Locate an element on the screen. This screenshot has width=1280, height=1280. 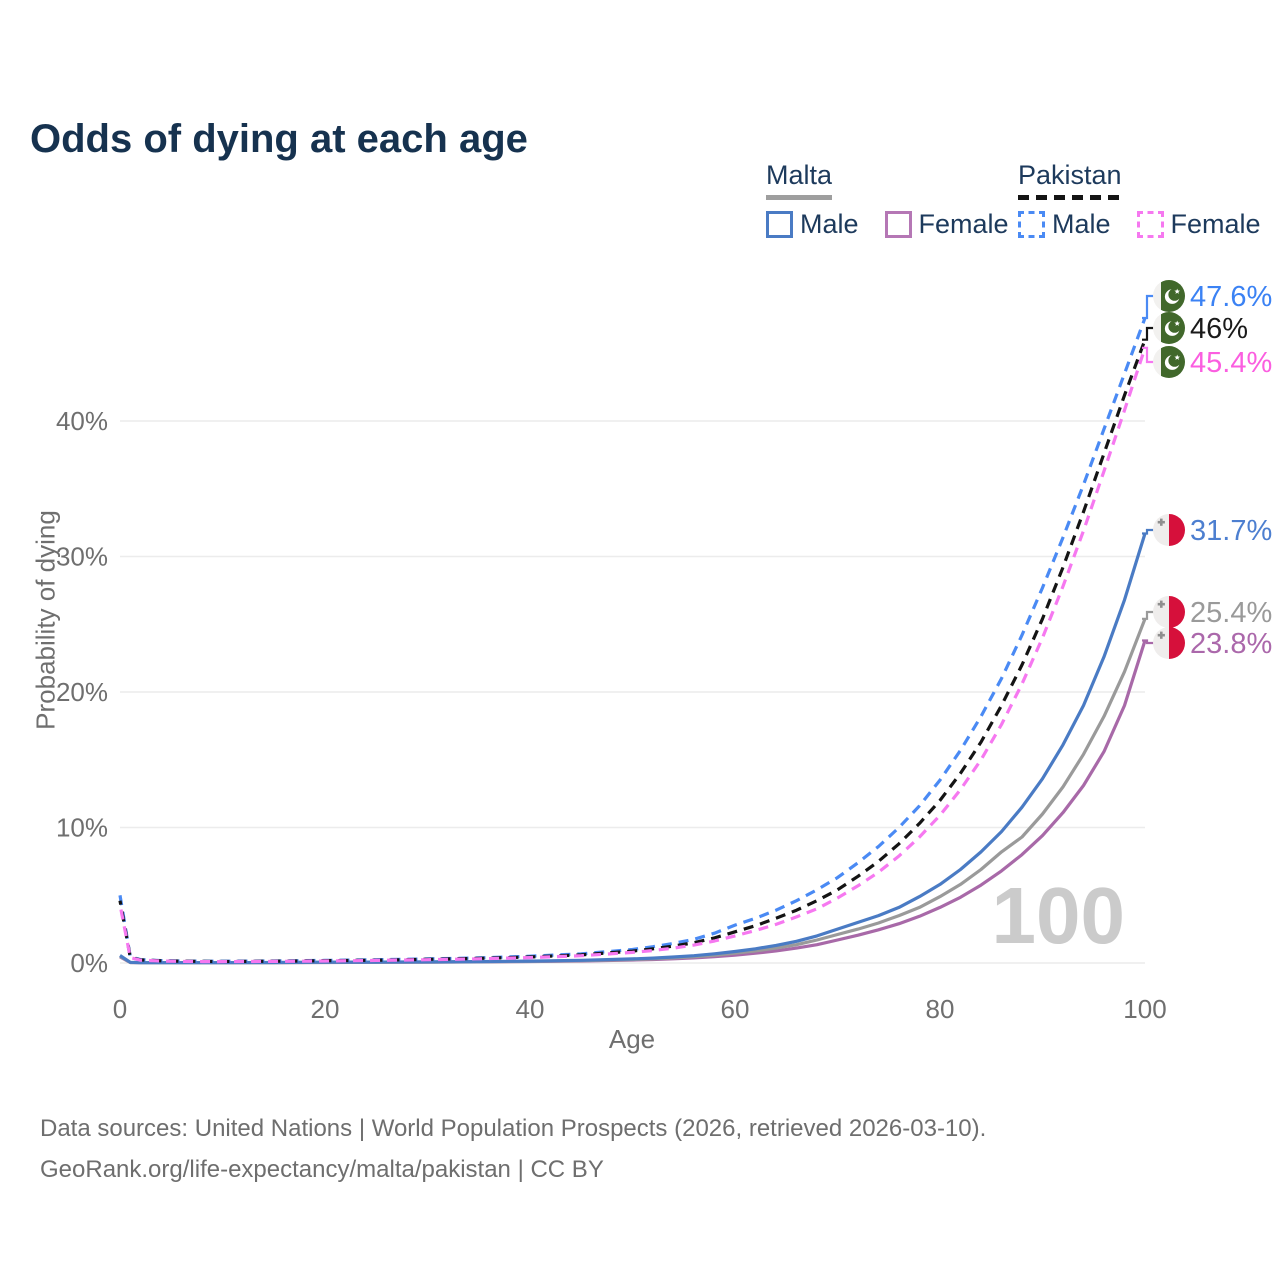
legend-country-malta: Malta is located at coordinates (799, 180).